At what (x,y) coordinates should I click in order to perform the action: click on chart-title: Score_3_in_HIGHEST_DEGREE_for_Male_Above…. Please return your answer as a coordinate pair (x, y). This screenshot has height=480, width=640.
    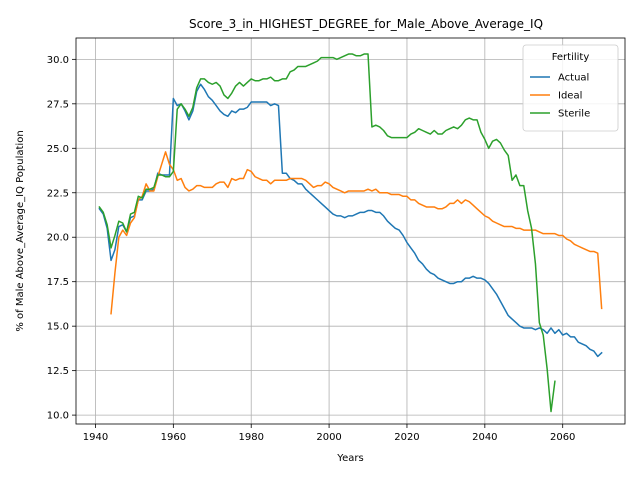
    Looking at the image, I should click on (366, 24).